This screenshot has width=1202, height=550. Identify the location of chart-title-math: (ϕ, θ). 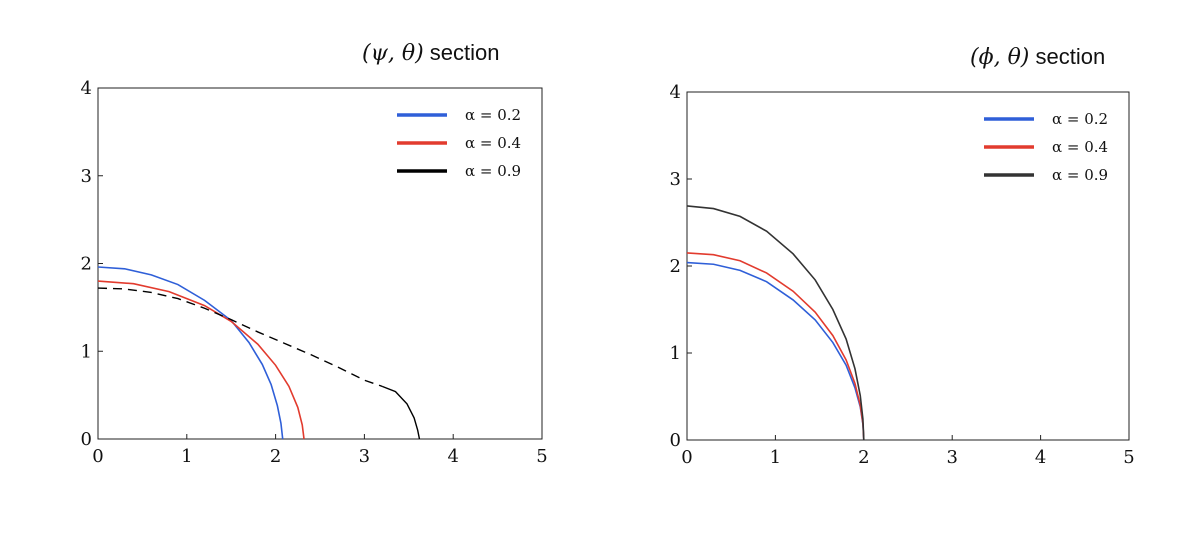
(1000, 57).